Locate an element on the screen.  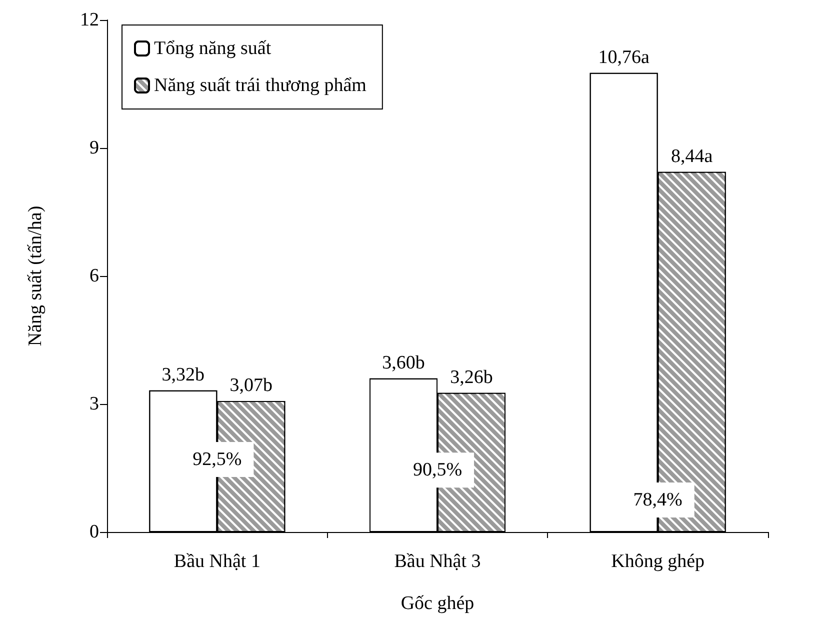
y-tick-label: 6 is located at coordinates (94, 276).